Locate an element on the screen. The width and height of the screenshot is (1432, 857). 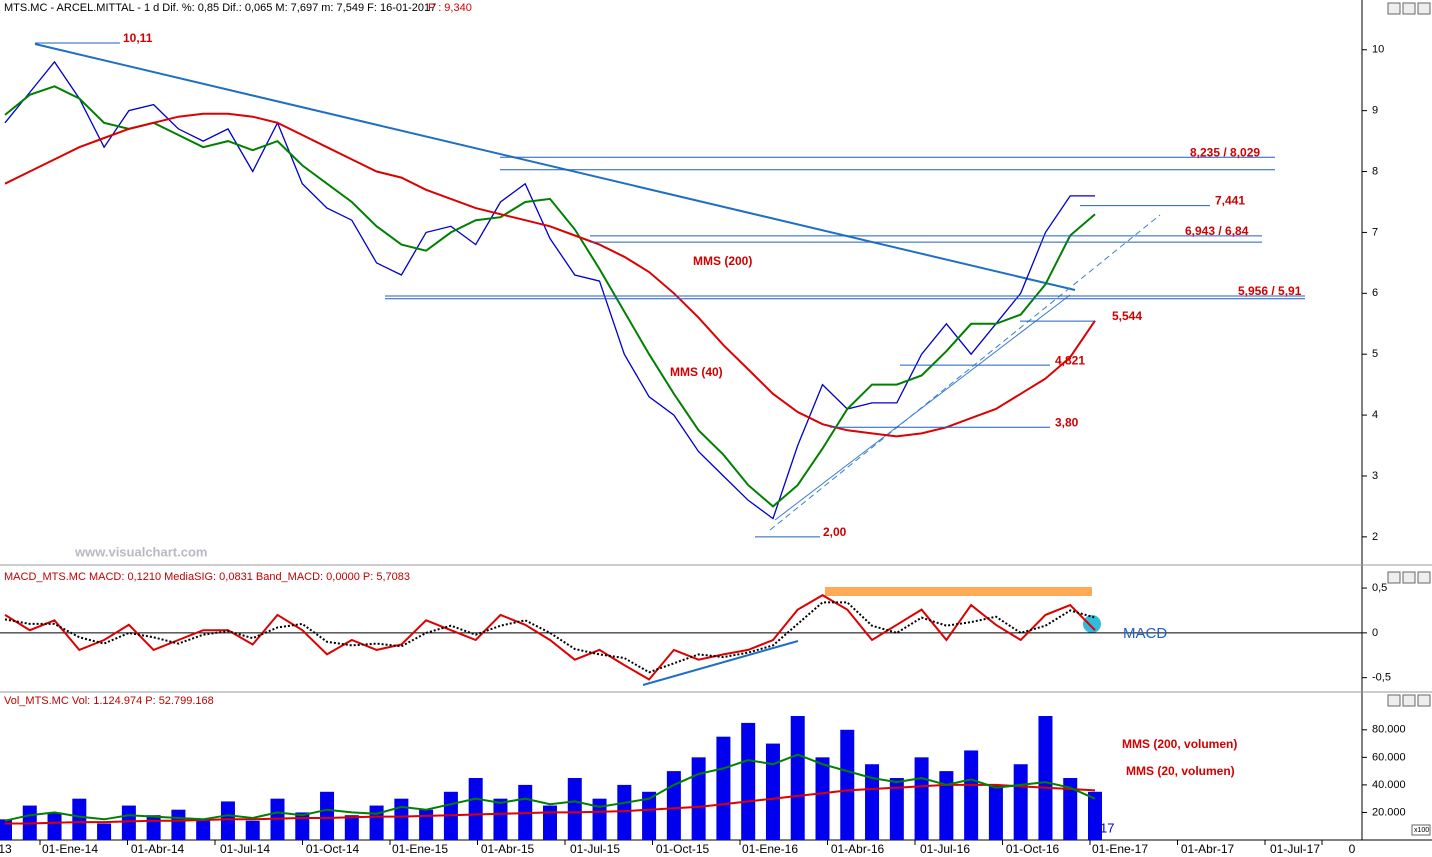
x-tick-label: 01-Oct-14 is located at coordinates (333, 849).